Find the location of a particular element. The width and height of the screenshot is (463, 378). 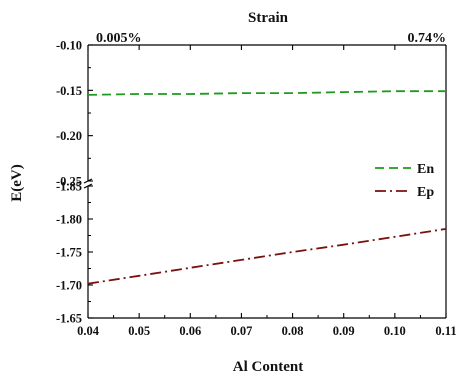

top-axis-left-label: 0.005% is located at coordinates (119, 38).